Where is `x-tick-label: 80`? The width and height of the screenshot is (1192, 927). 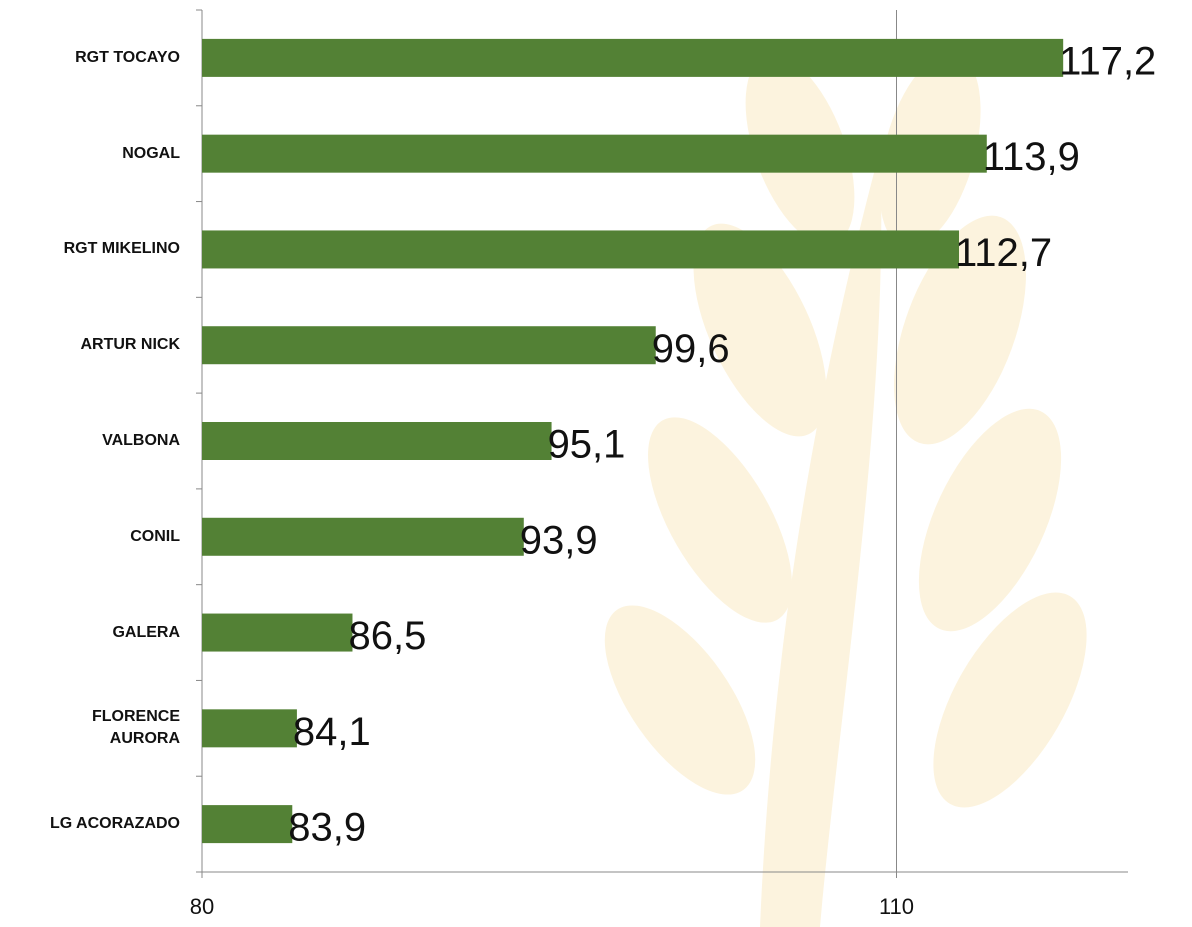 x-tick-label: 80 is located at coordinates (202, 906).